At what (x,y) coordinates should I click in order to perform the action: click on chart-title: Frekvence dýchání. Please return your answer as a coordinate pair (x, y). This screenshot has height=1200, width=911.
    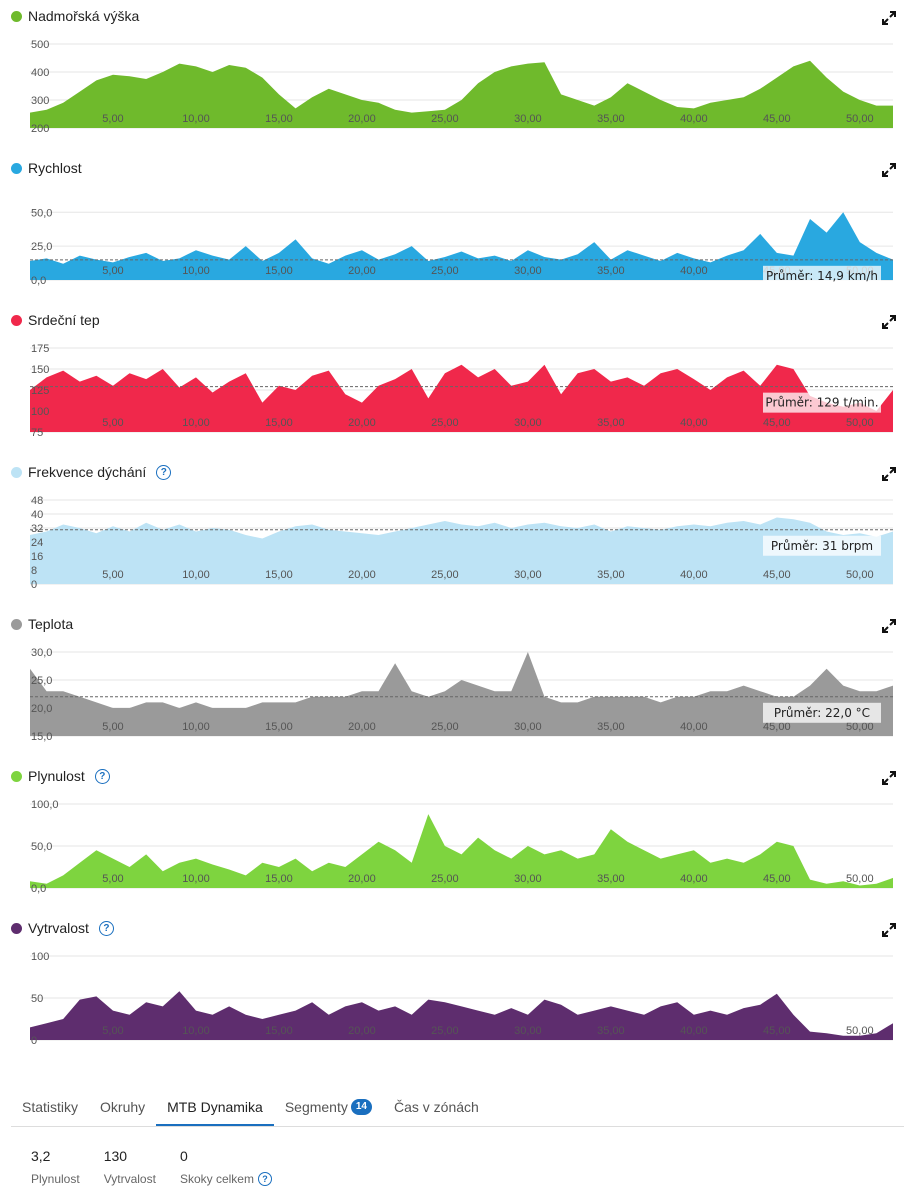
    Looking at the image, I should click on (87, 472).